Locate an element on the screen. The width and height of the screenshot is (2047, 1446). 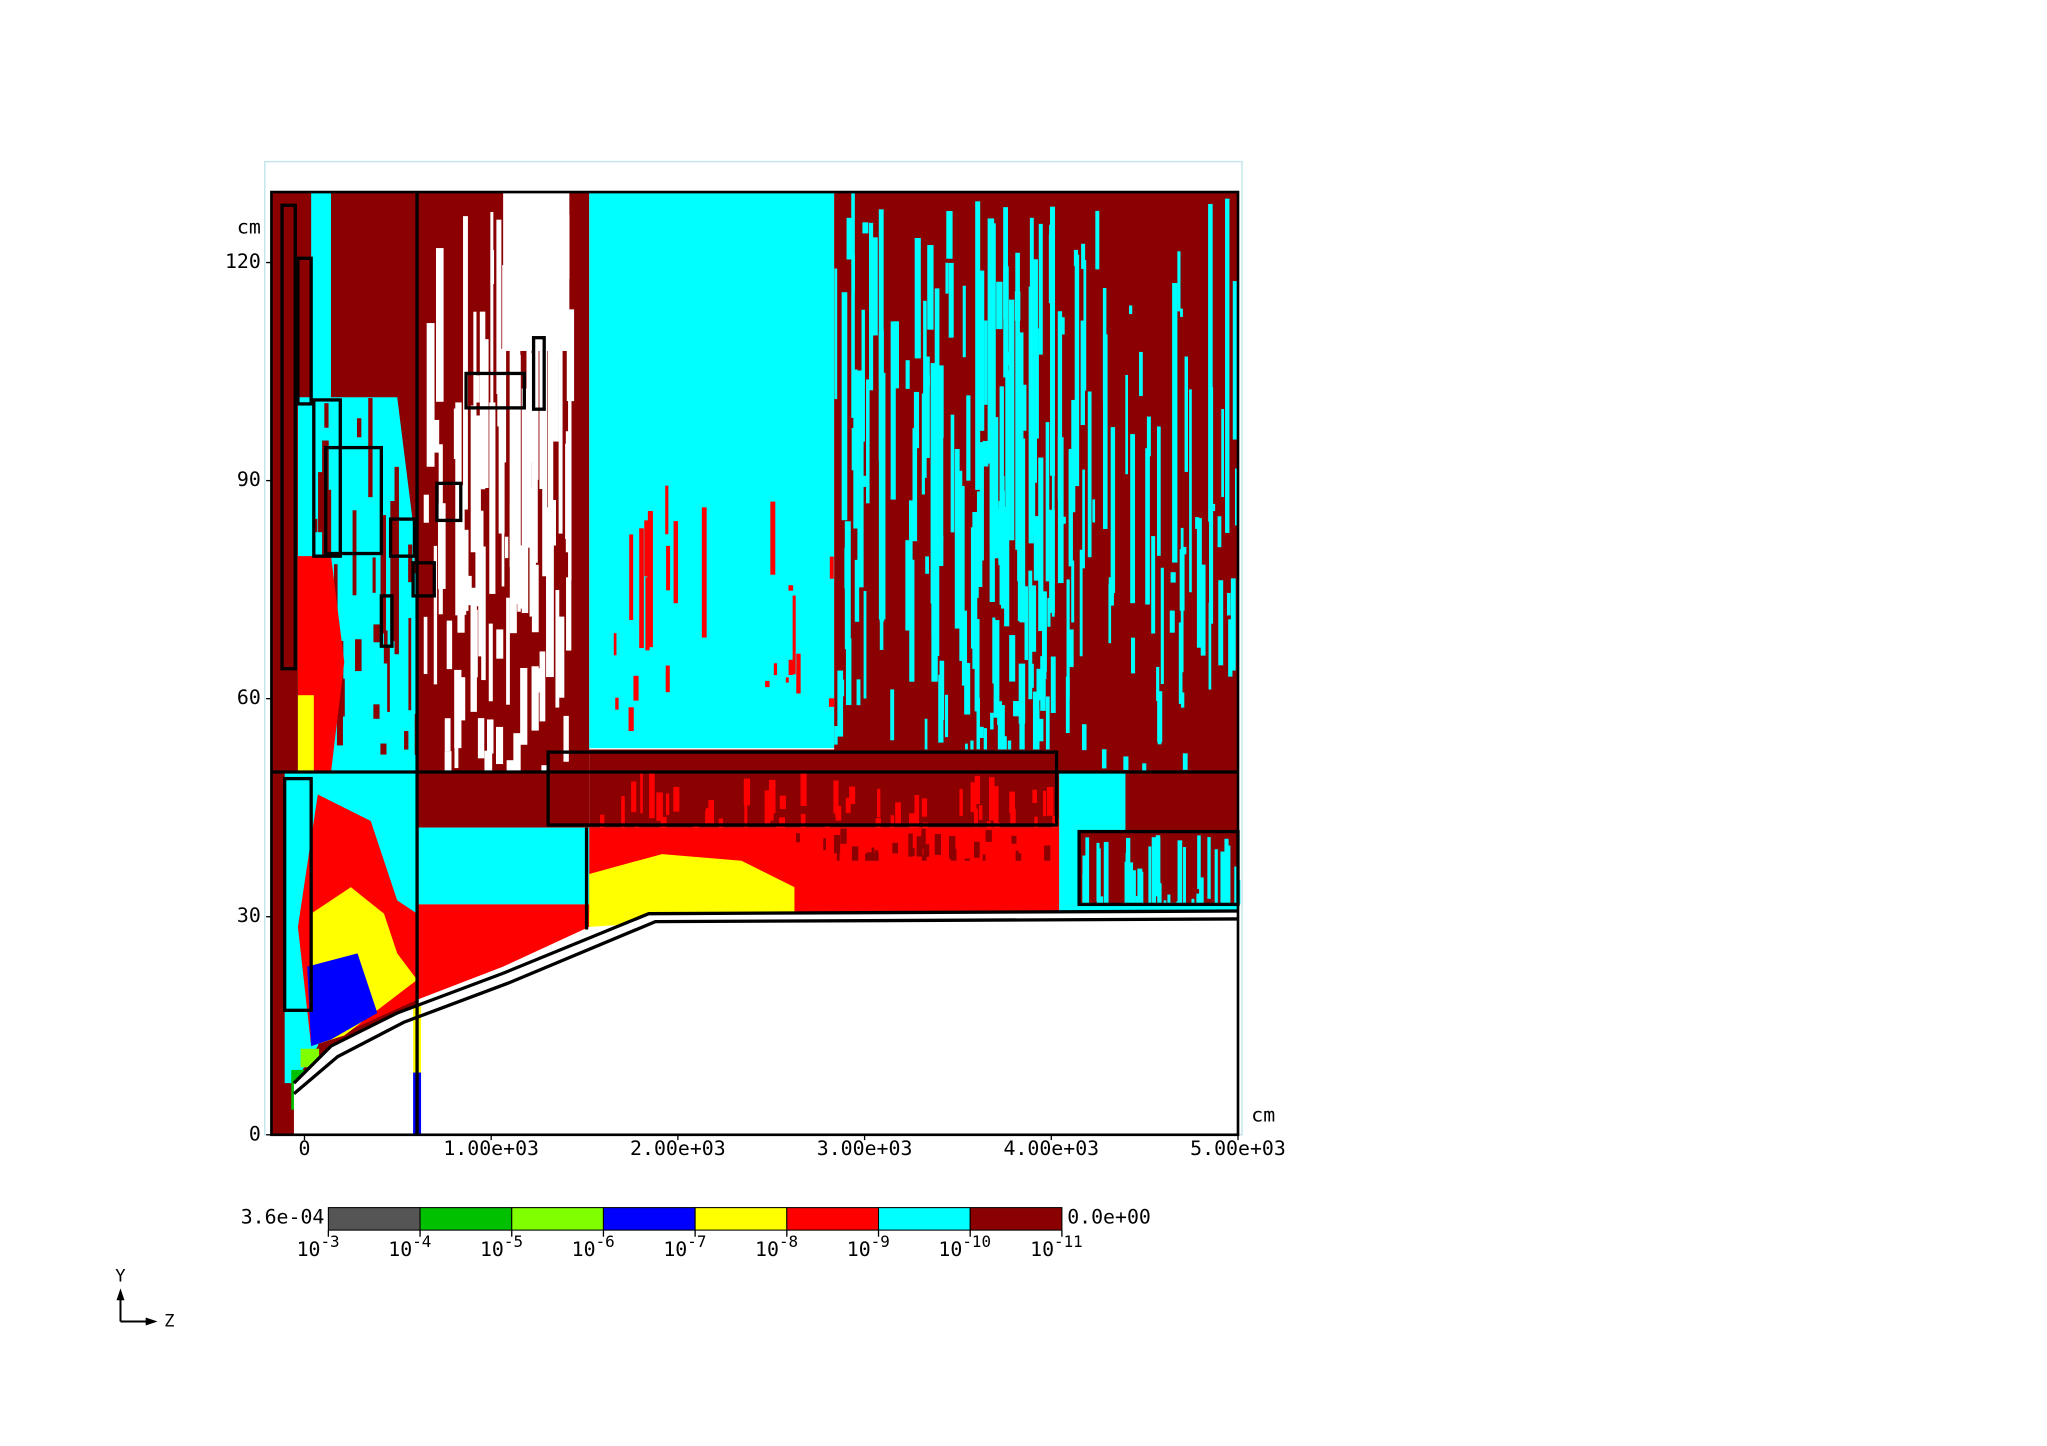
tick-exponent: -4 is located at coordinates (421, 1241).